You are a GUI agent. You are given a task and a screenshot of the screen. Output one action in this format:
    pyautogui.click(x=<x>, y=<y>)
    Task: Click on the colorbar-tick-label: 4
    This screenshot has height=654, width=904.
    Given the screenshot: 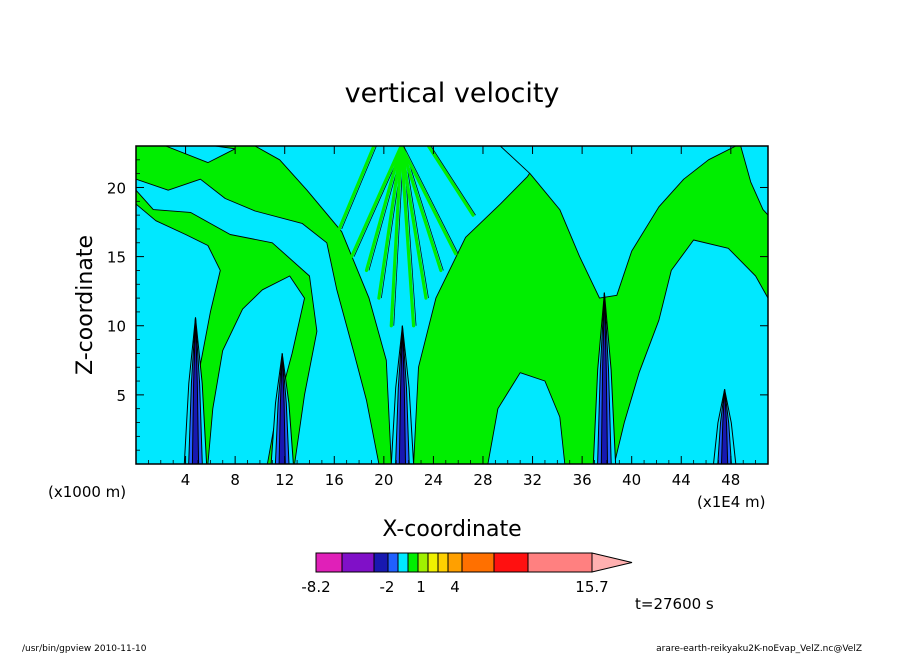 What is the action you would take?
    pyautogui.click(x=455, y=587)
    